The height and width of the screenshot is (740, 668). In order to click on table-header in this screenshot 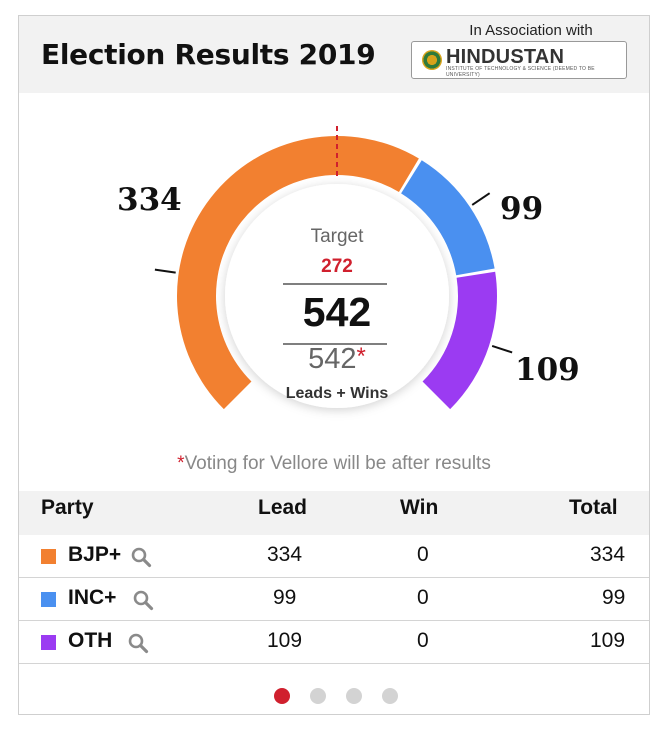, I will do `click(334, 513)`.